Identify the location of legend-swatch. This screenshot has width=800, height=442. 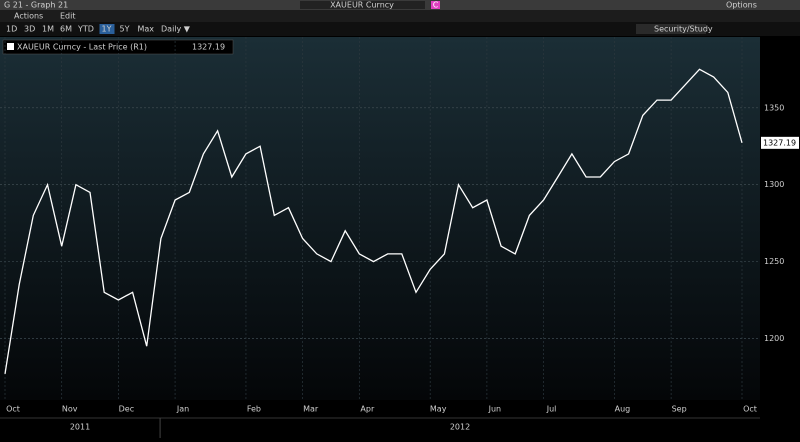
(10, 46).